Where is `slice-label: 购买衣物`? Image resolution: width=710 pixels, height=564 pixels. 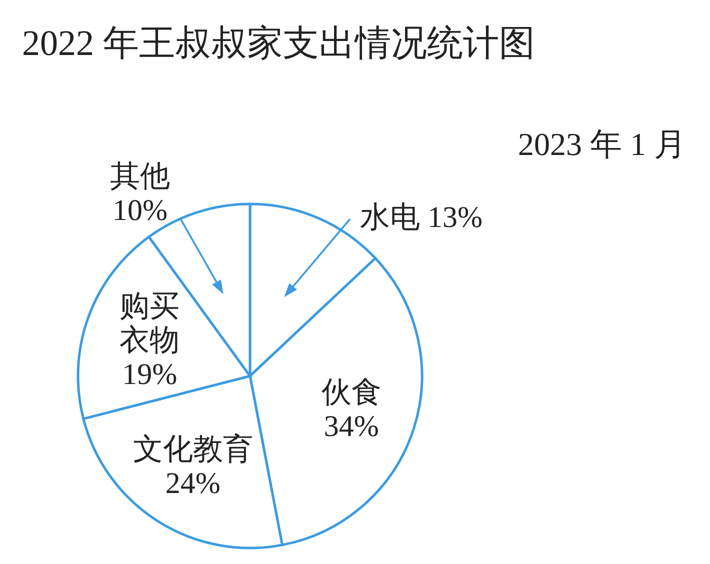
slice-label: 购买衣物 is located at coordinates (150, 323).